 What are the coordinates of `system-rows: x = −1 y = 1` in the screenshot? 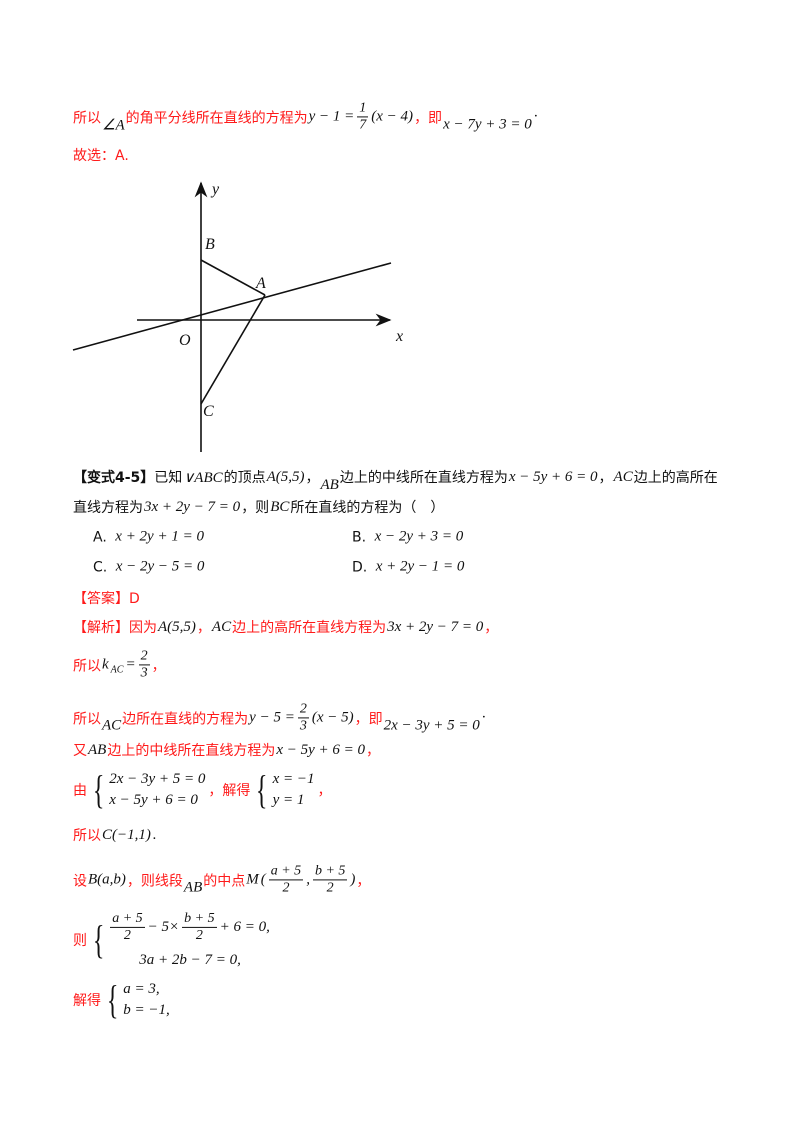 It's located at (294, 790).